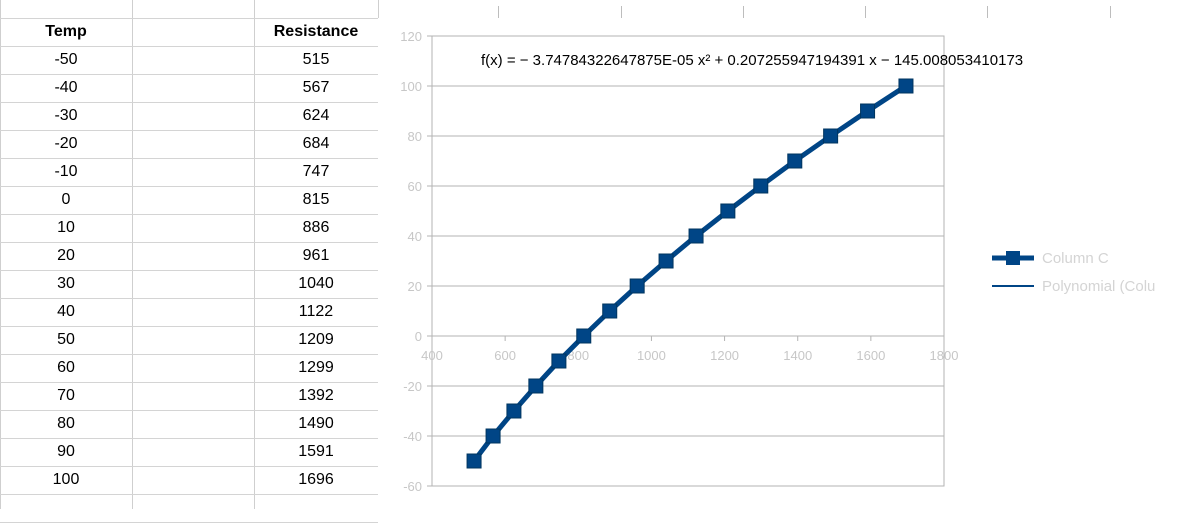 The image size is (1182, 523). What do you see at coordinates (316, 283) in the screenshot?
I see `resistance-cell: 1040` at bounding box center [316, 283].